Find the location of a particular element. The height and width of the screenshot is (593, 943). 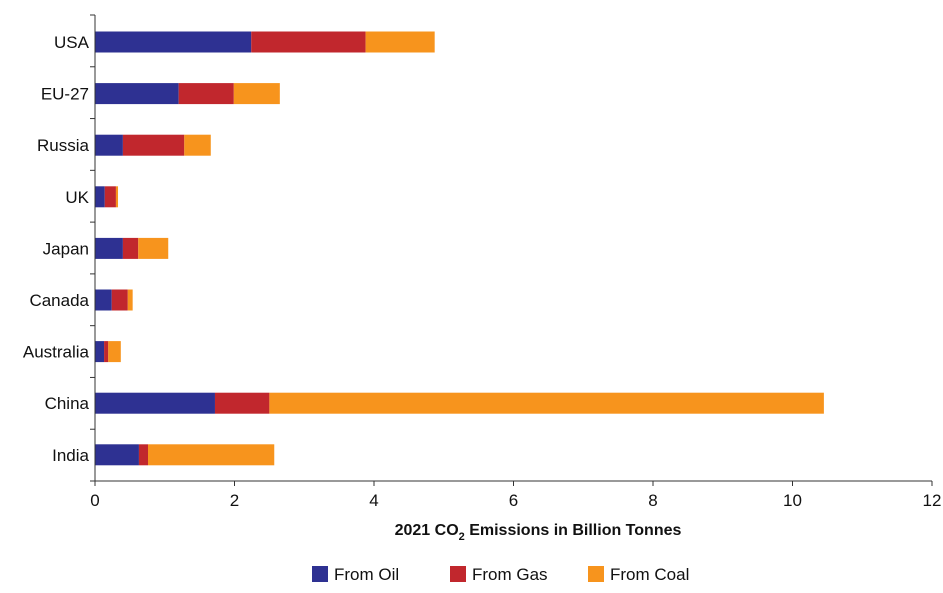

bar-russia-from-coal is located at coordinates (197, 145).